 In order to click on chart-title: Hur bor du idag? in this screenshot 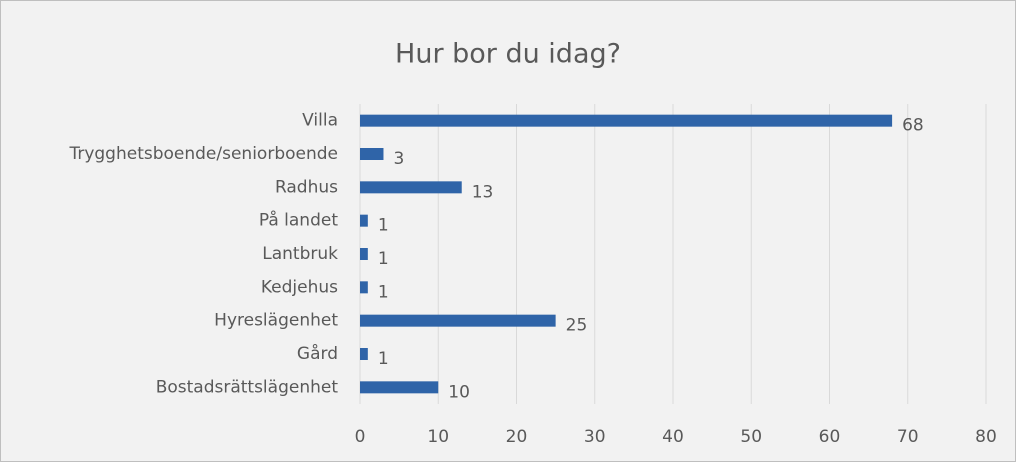, I will do `click(508, 54)`.